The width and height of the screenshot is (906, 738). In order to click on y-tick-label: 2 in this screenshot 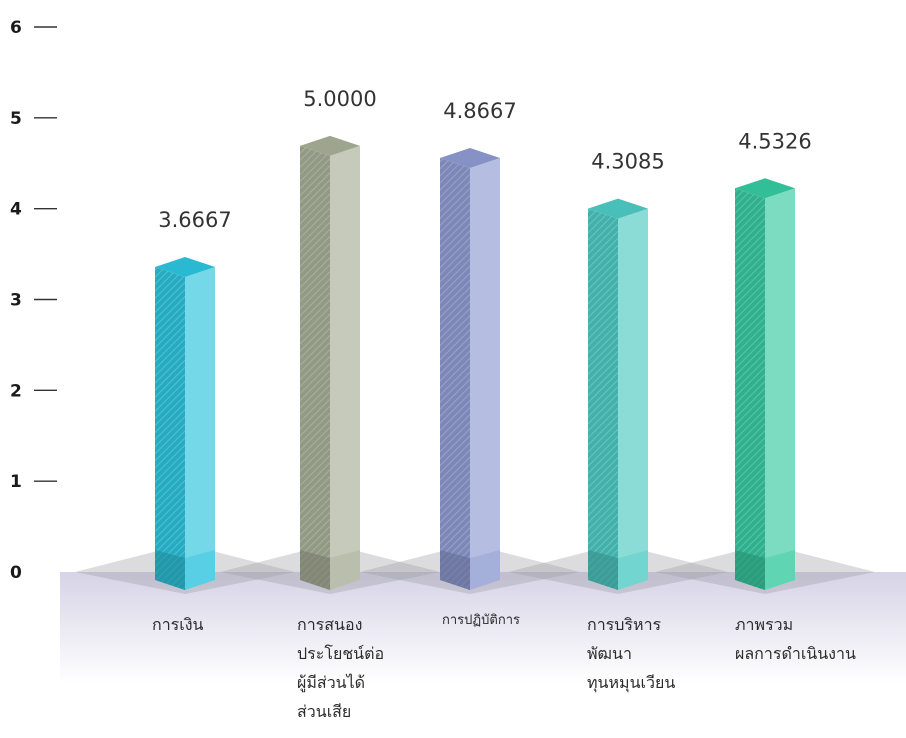, I will do `click(16, 391)`.